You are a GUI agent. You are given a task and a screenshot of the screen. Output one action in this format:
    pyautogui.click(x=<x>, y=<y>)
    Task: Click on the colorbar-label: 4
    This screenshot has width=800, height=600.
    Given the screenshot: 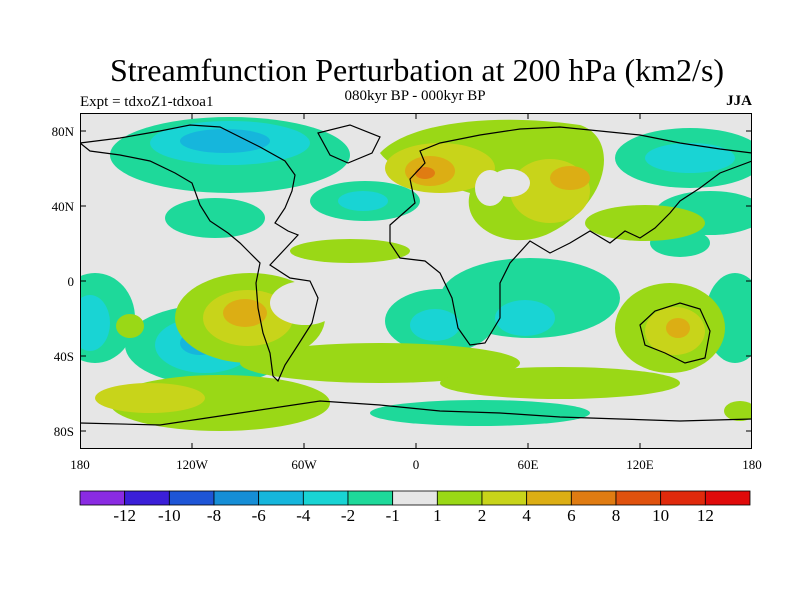 What is the action you would take?
    pyautogui.click(x=526, y=515)
    